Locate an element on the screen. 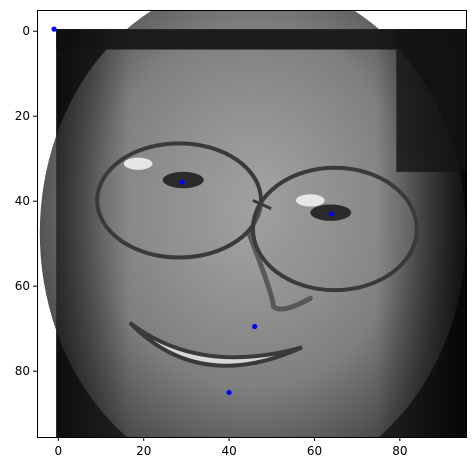 Image resolution: width=473 pixels, height=470 pixels. x-tick-label: 20 is located at coordinates (143, 451).